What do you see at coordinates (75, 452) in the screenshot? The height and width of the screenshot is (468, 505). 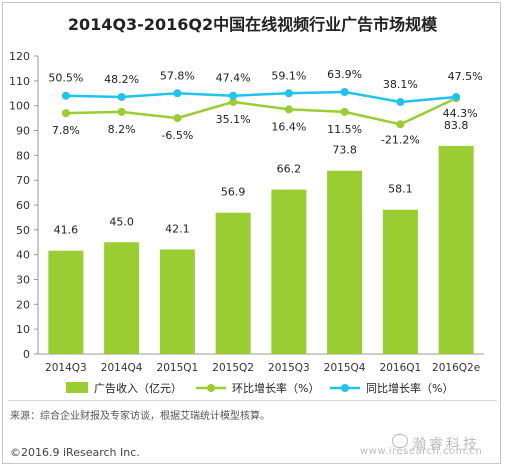 I see `copyright-text: ©2016.9 iResearch Inc.` at bounding box center [75, 452].